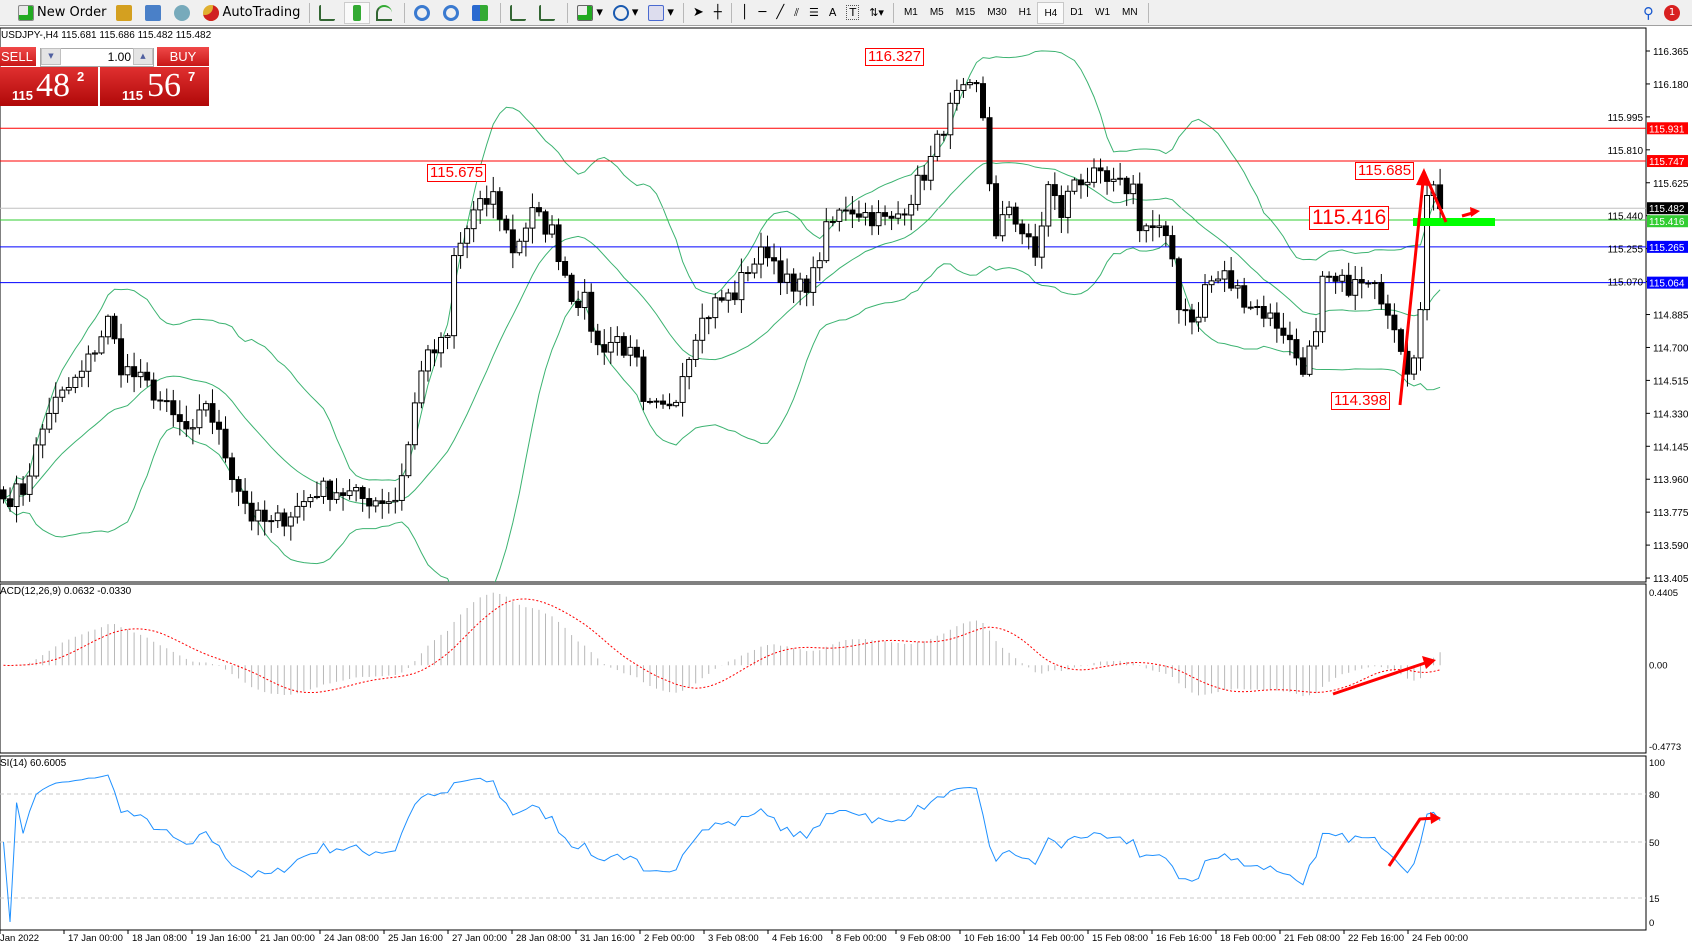 The height and width of the screenshot is (943, 1692). What do you see at coordinates (452, 13) in the screenshot?
I see `zoom-out-button` at bounding box center [452, 13].